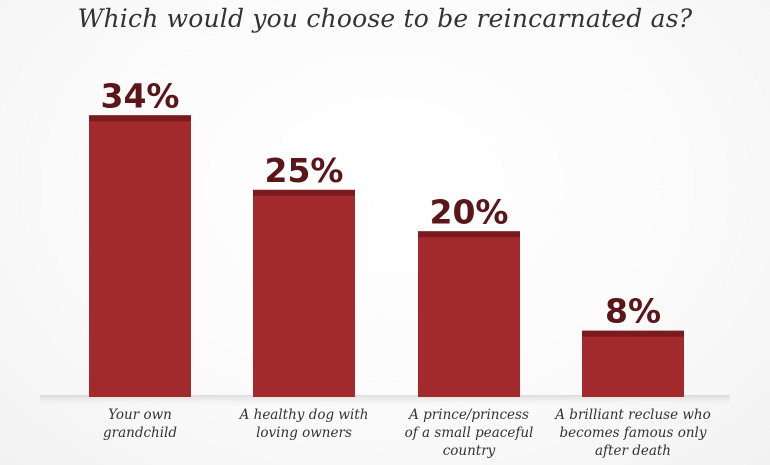 This screenshot has width=770, height=465. What do you see at coordinates (633, 311) in the screenshot?
I see `data-label: 8%` at bounding box center [633, 311].